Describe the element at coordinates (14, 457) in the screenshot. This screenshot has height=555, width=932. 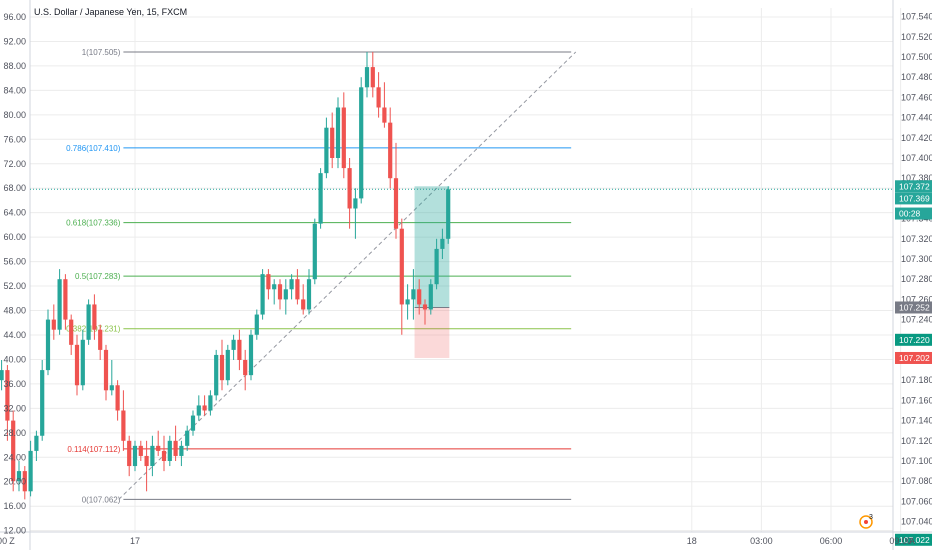
I see `left-axis-tick-label: 24.00` at that location.